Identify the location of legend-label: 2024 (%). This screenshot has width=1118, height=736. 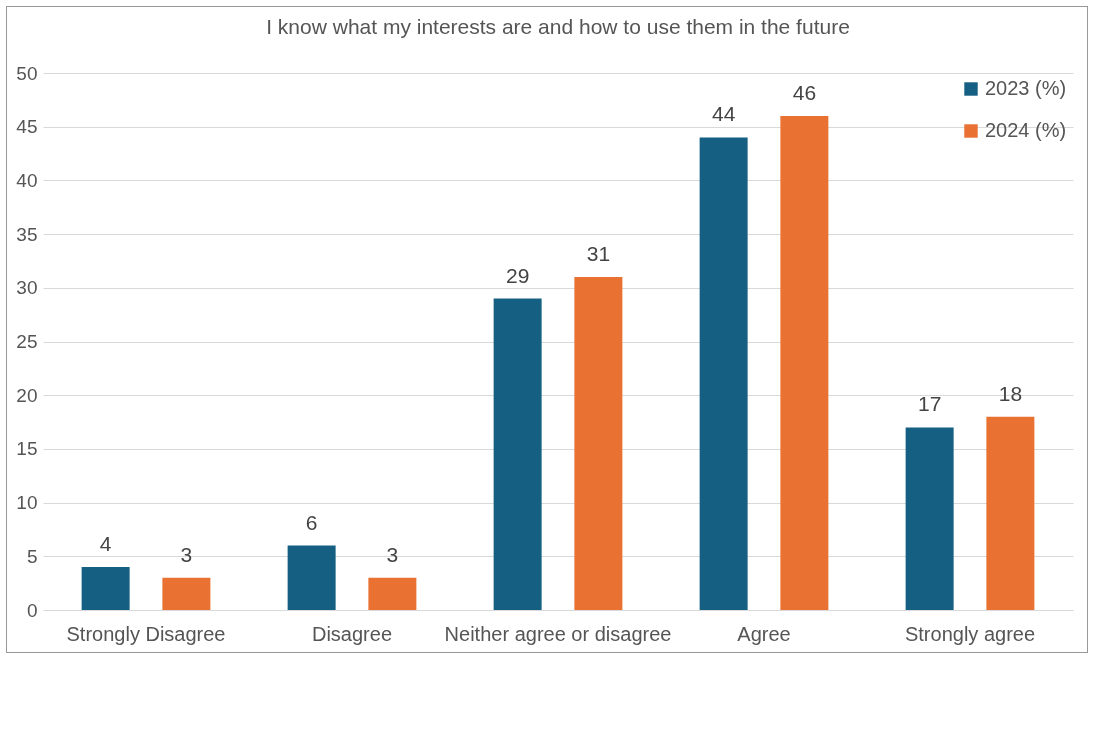
(1026, 130).